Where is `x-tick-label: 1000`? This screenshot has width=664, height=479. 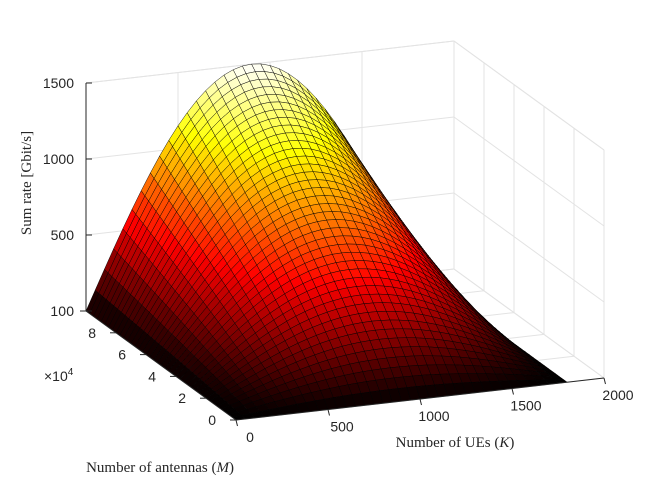
x-tick-label: 1000 is located at coordinates (433, 416).